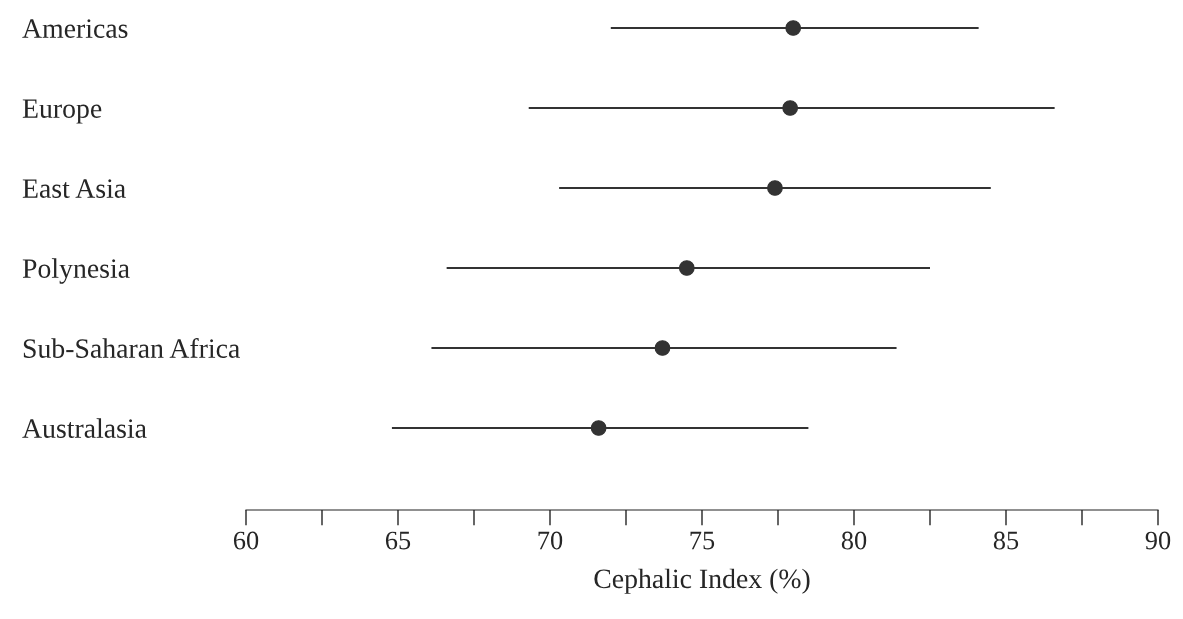  Describe the element at coordinates (854, 540) in the screenshot. I see `x-tick-label: 80` at that location.